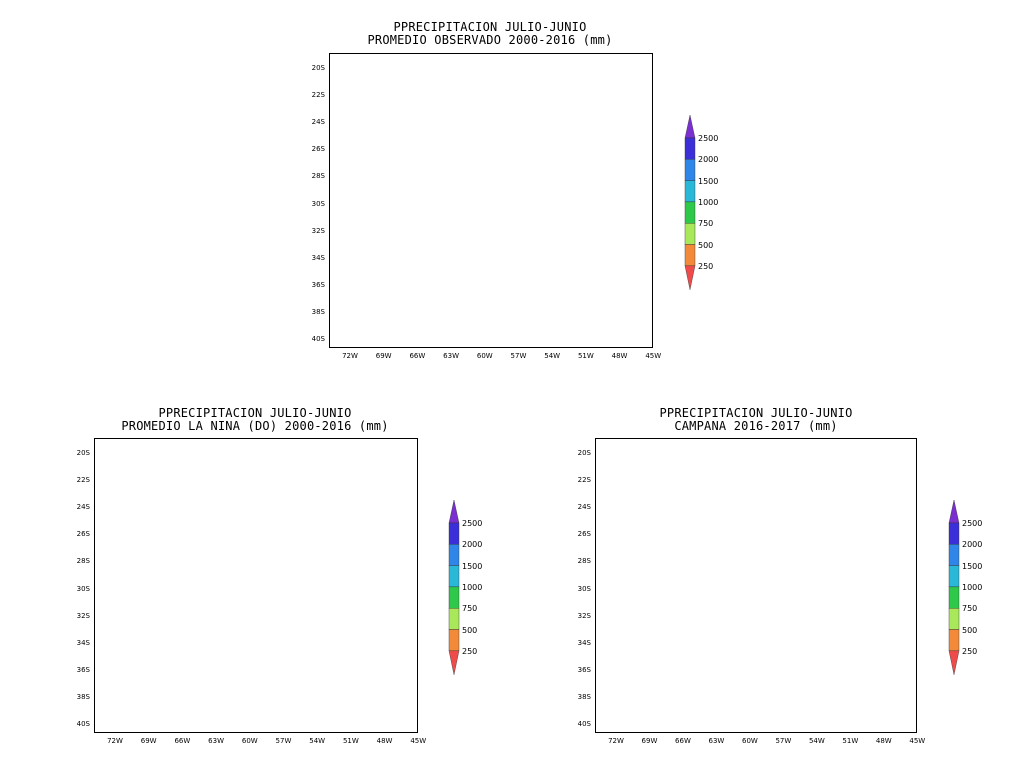  Describe the element at coordinates (490, 40) in the screenshot. I see `title-line-2: PROMEDIO OBSERVADO 2000-2016 (mm)` at that location.